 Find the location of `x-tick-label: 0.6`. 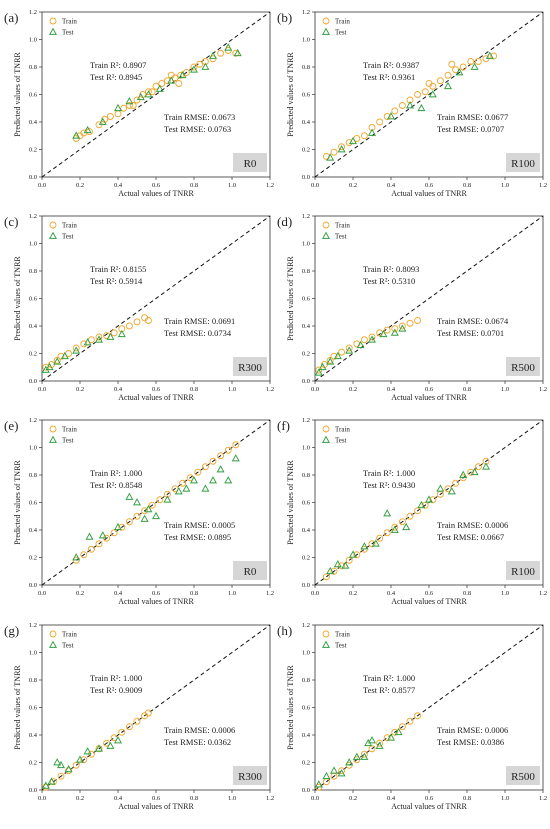

x-tick-label: 0.6 is located at coordinates (156, 389).